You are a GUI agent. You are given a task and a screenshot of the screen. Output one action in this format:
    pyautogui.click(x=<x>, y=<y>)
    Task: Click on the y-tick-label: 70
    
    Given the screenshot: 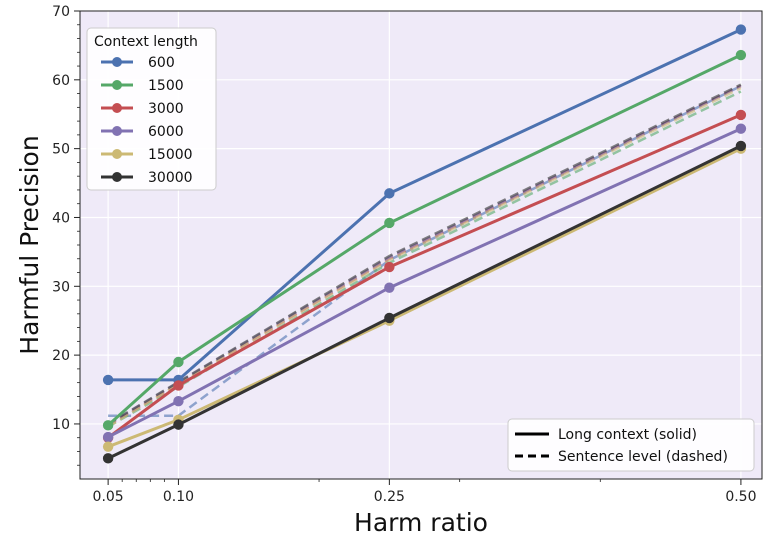 What is the action you would take?
    pyautogui.click(x=61, y=12)
    